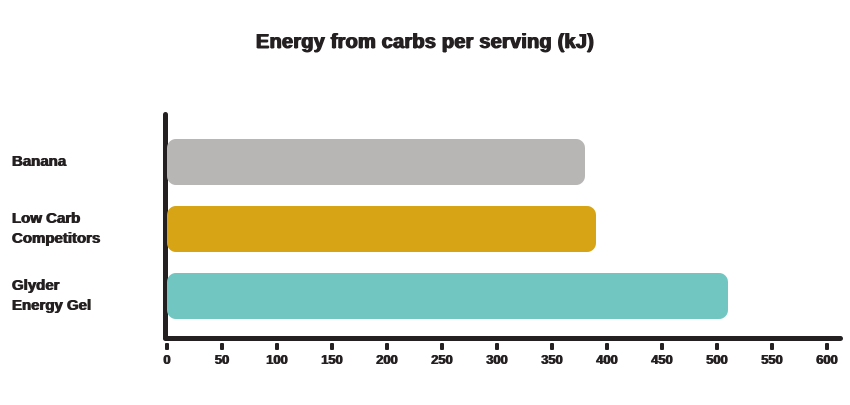 The height and width of the screenshot is (405, 850). What do you see at coordinates (497, 359) in the screenshot?
I see `x-tick-label-300: 300` at bounding box center [497, 359].